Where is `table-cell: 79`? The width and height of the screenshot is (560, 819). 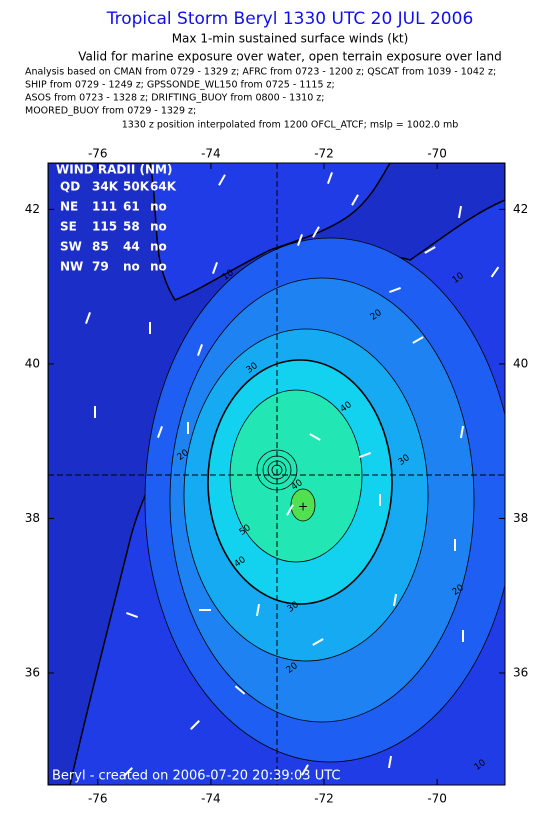 table-cell: 79 is located at coordinates (100, 267).